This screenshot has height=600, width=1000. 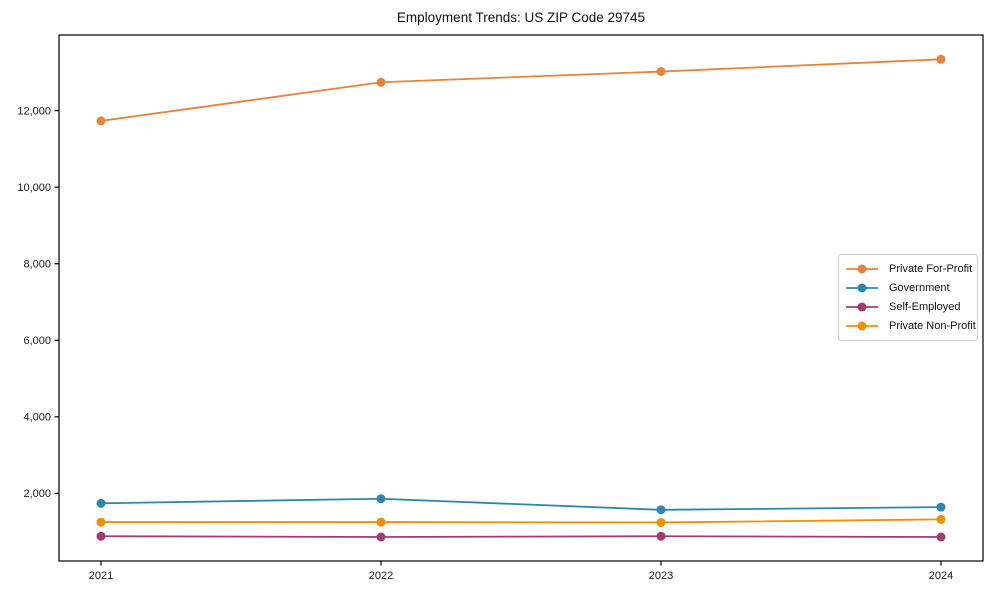 I want to click on chart-title: Employment Trends: US ZIP Code 29745, so click(x=521, y=17).